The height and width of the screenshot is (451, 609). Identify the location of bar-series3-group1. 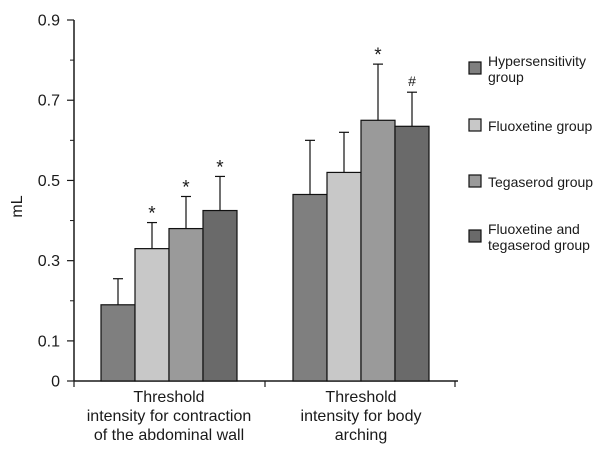
(186, 304).